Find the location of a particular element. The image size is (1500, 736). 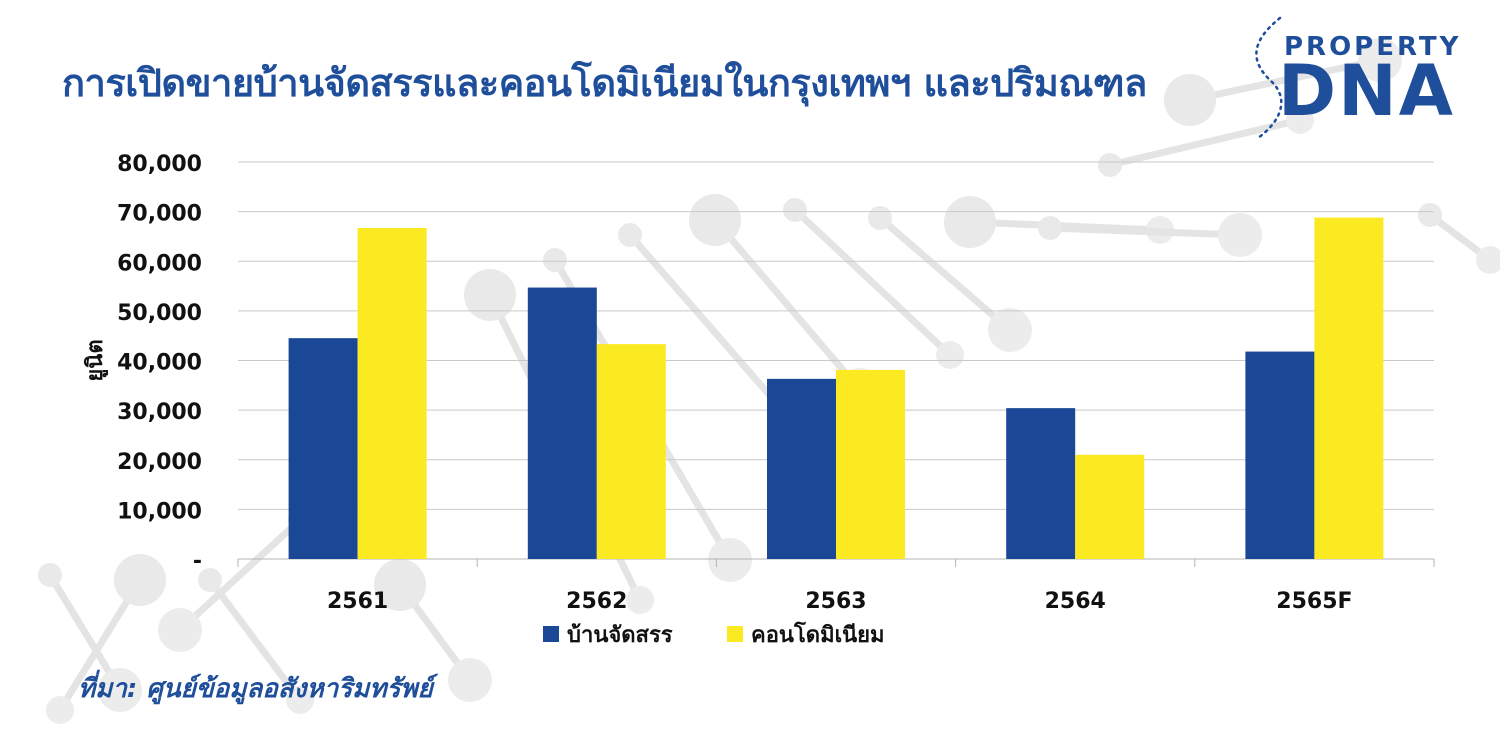

y-tick-label: - is located at coordinates (197, 561).